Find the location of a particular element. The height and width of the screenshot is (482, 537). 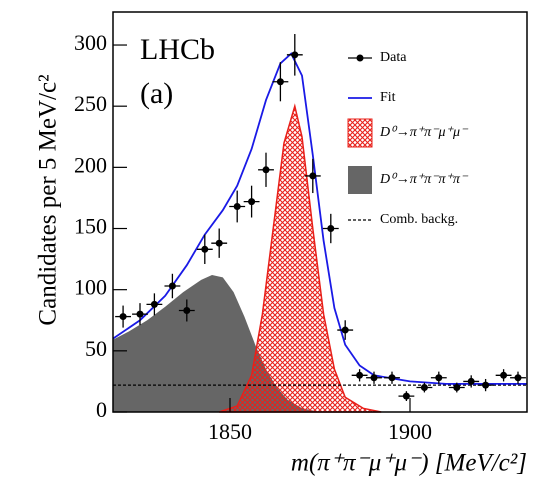

x-tick-label: 1900 is located at coordinates (410, 431).